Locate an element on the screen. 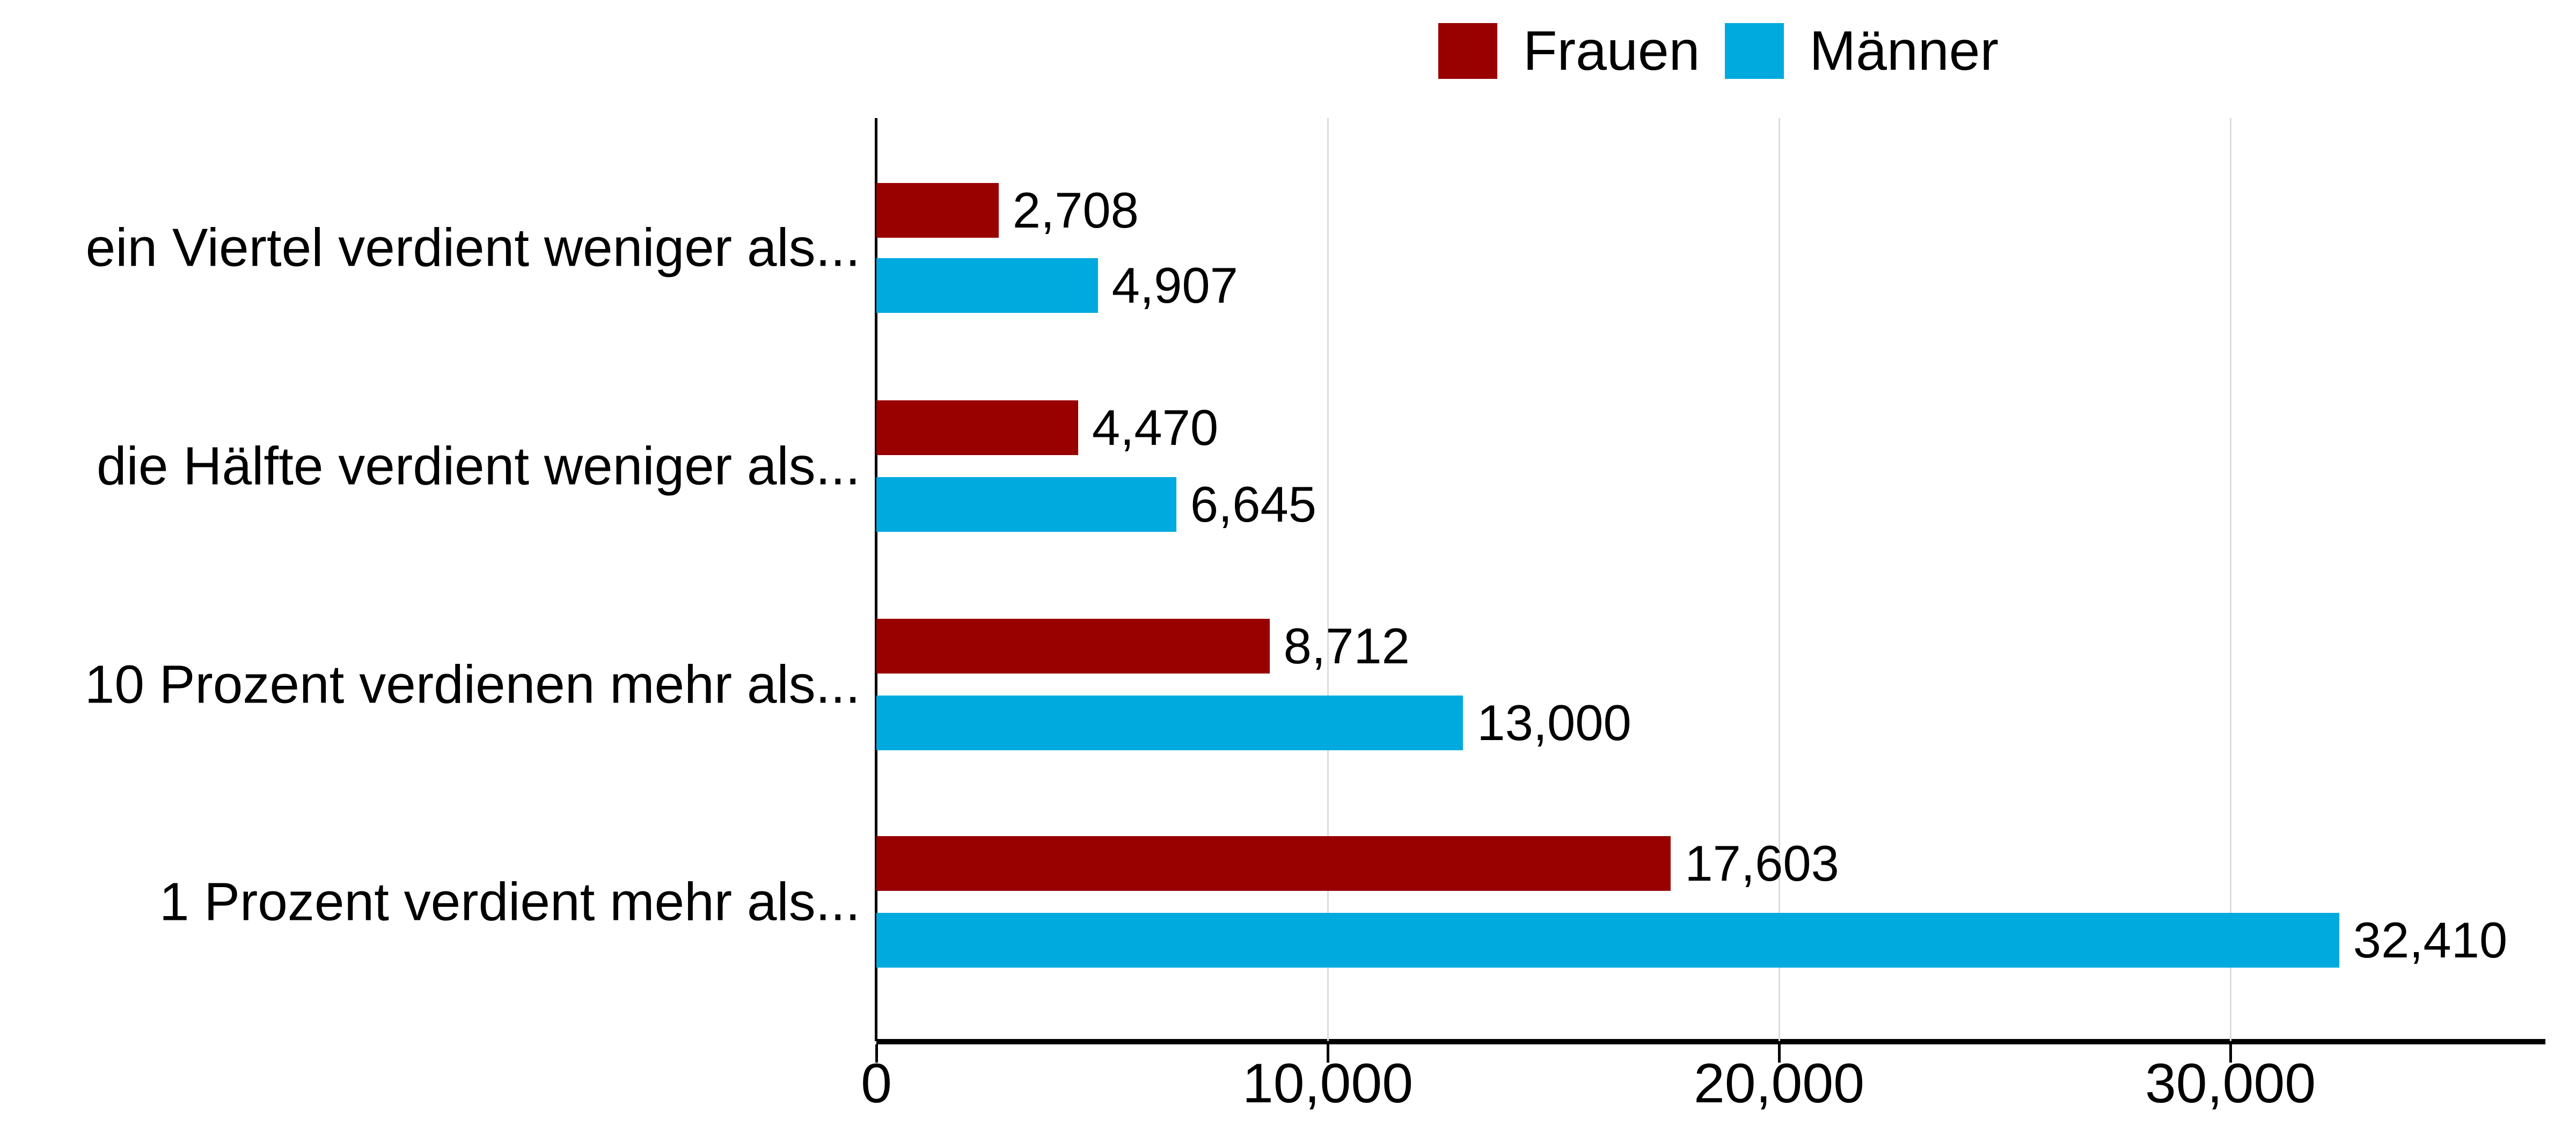 This screenshot has height=1127, width=2576. legend-swatch-maenner is located at coordinates (1754, 51).